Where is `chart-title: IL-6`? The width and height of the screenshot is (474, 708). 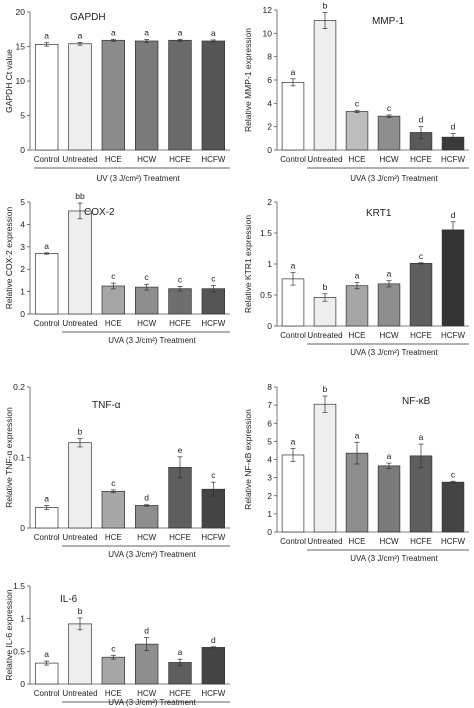 chart-title: IL-6 is located at coordinates (69, 599).